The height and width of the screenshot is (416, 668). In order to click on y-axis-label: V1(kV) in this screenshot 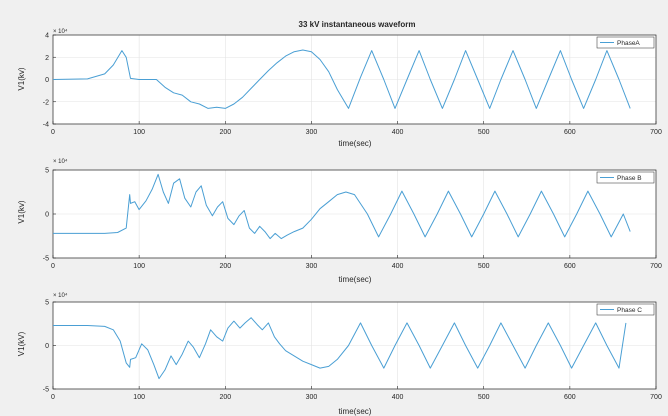, I will do `click(21, 343)`.